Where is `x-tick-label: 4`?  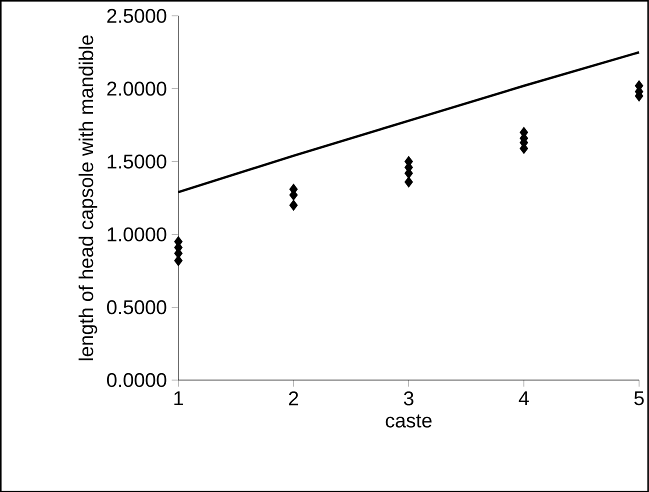 x-tick-label: 4 is located at coordinates (523, 398).